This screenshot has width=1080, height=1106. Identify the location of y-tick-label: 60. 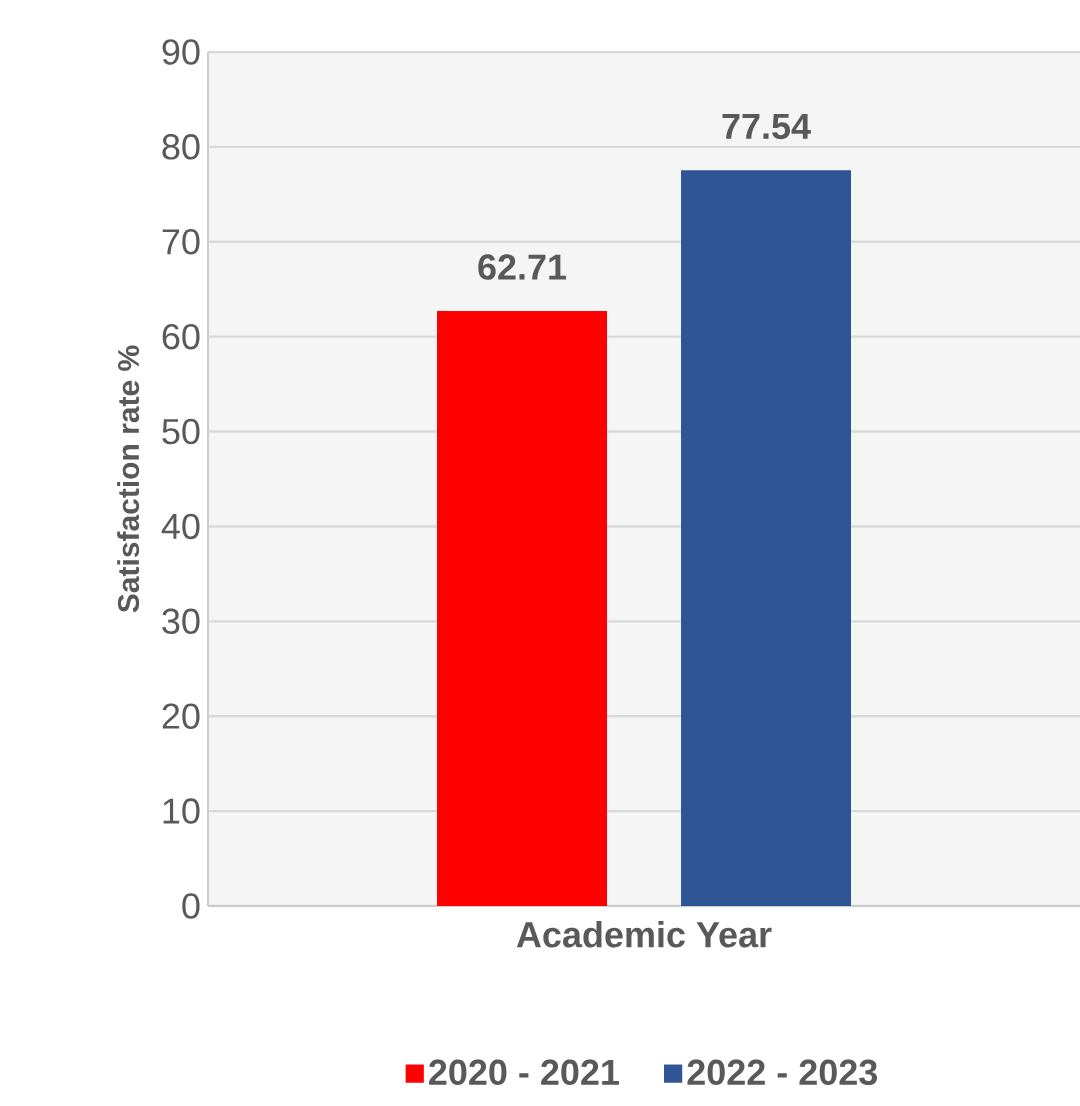
(181, 336).